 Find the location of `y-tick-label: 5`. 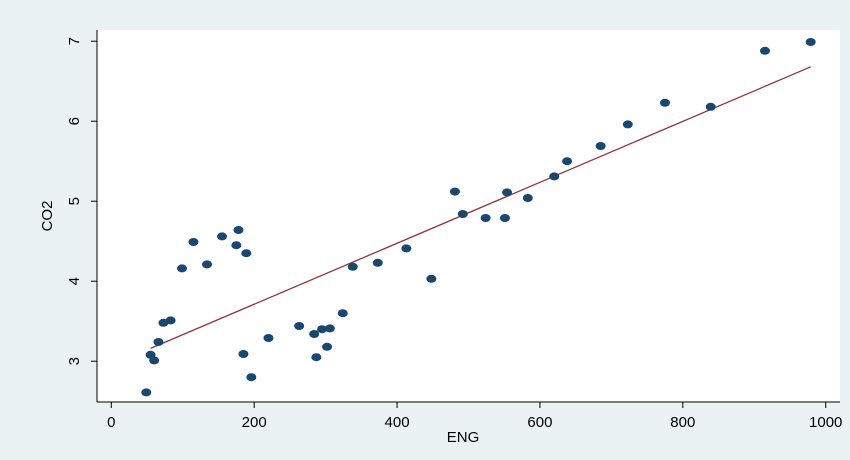

y-tick-label: 5 is located at coordinates (74, 201).